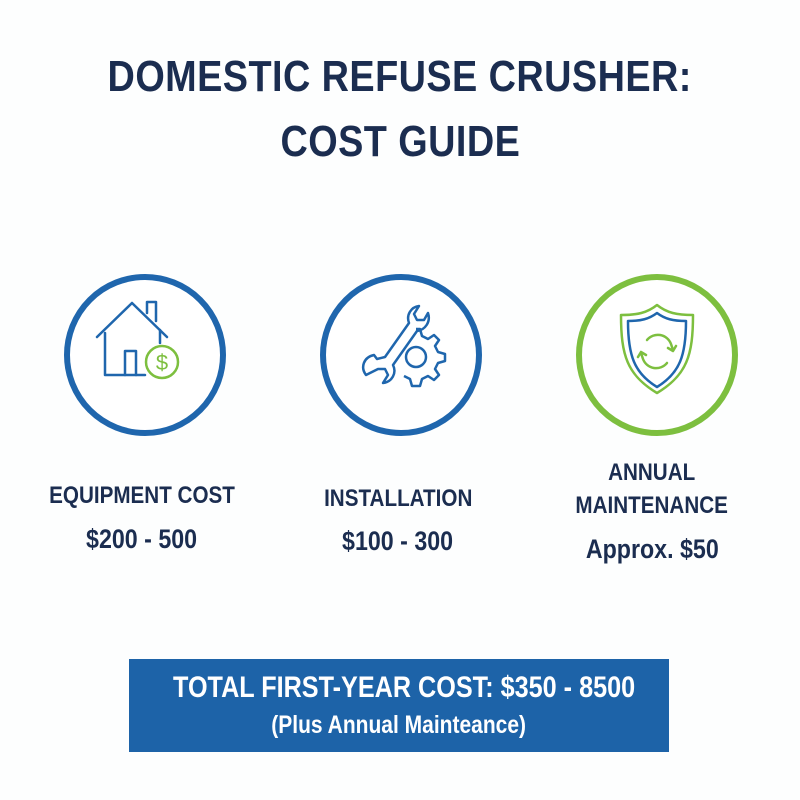 The height and width of the screenshot is (800, 800). Describe the element at coordinates (404, 687) in the screenshot. I see `total-cost-text: TOTAL FIRST-YEAR COST: $350 - 8500` at that location.